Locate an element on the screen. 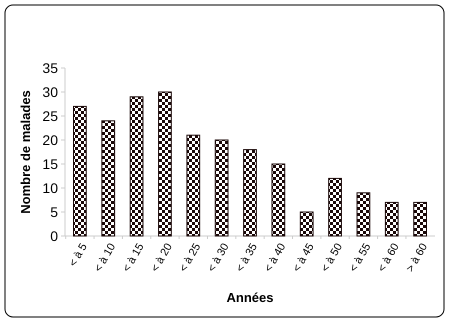 This screenshot has width=449, height=322. x-tick-label: < à 50 is located at coordinates (332, 257).